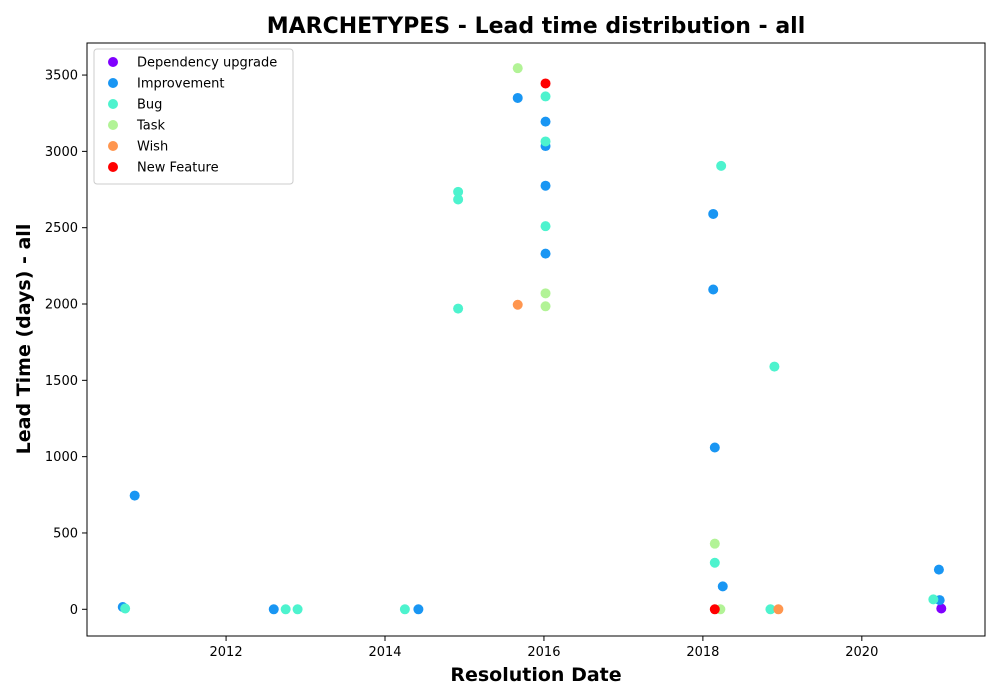 The height and width of the screenshot is (700, 1000). Describe the element at coordinates (61, 228) in the screenshot. I see `y-tick-label: 2500` at that location.